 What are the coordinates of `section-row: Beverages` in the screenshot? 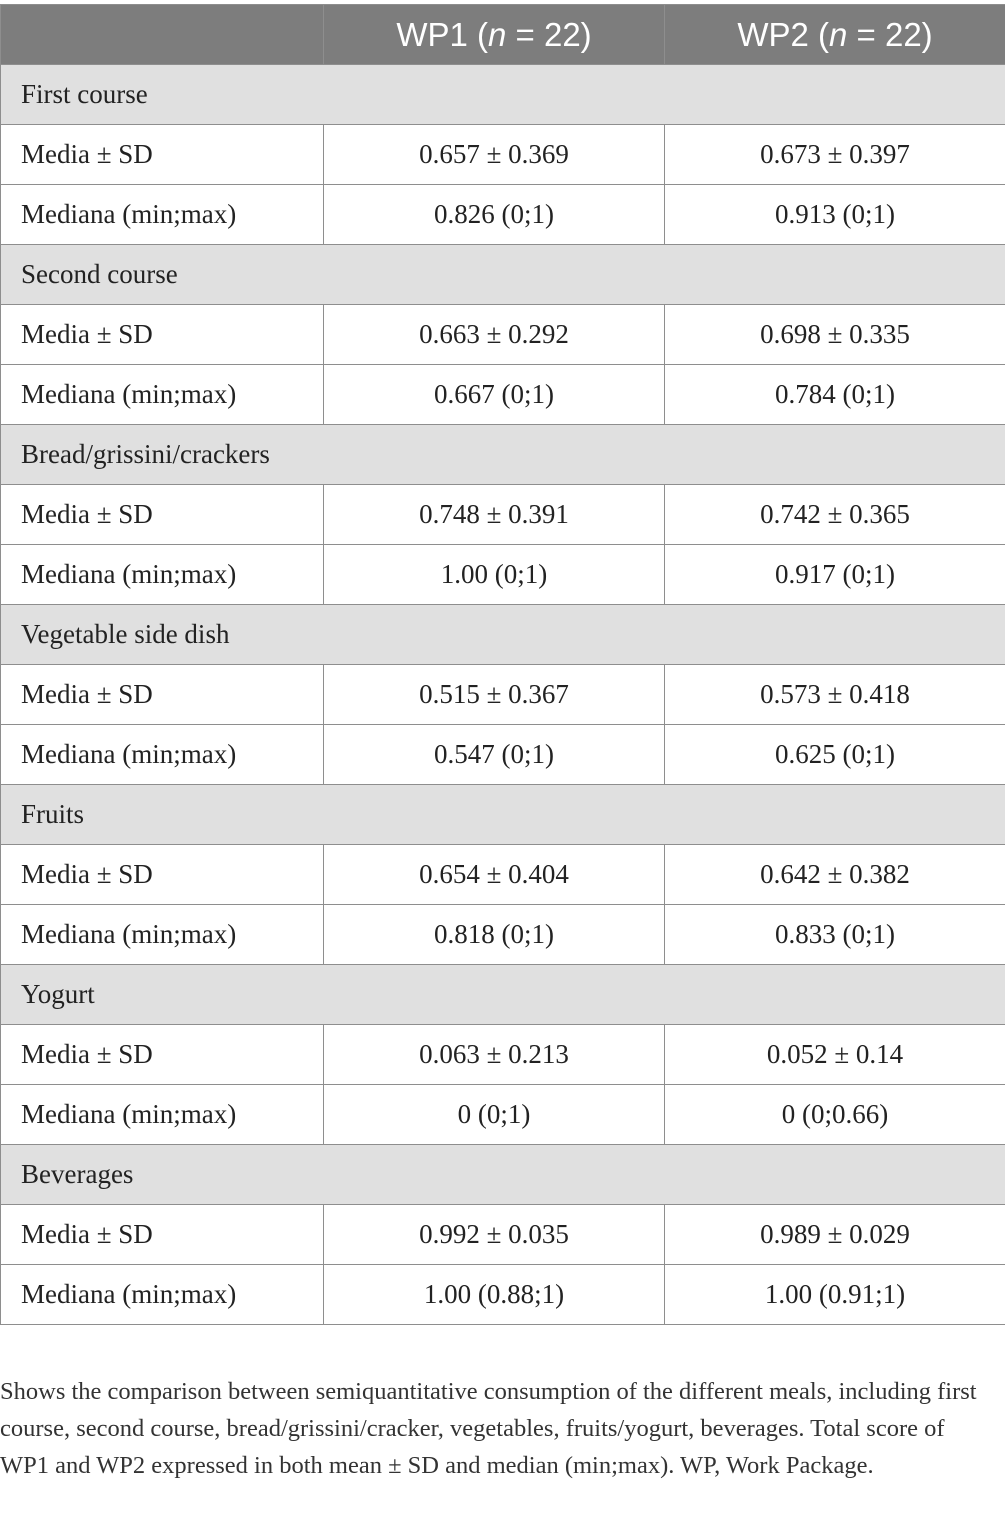 It's located at (502, 1174).